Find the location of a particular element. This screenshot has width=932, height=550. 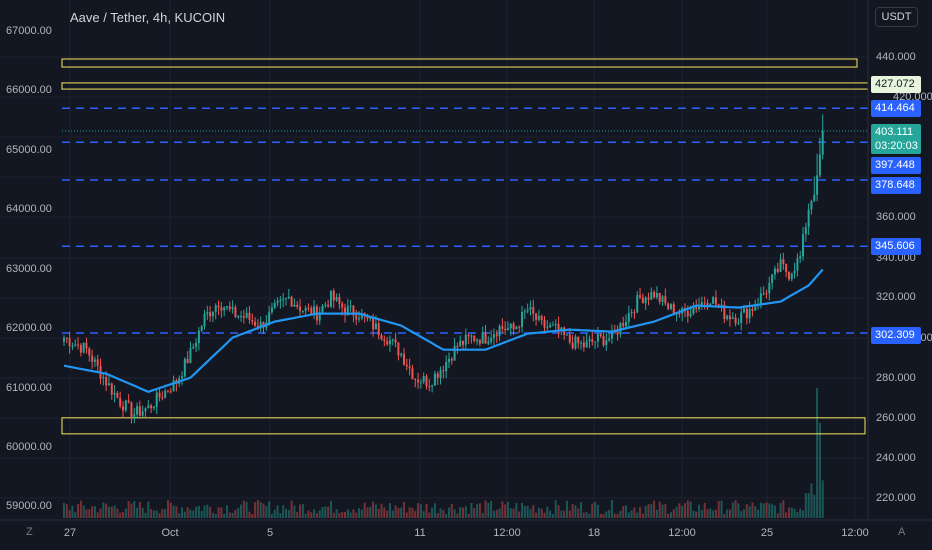

price-tag-level: 345.606 is located at coordinates (896, 246).